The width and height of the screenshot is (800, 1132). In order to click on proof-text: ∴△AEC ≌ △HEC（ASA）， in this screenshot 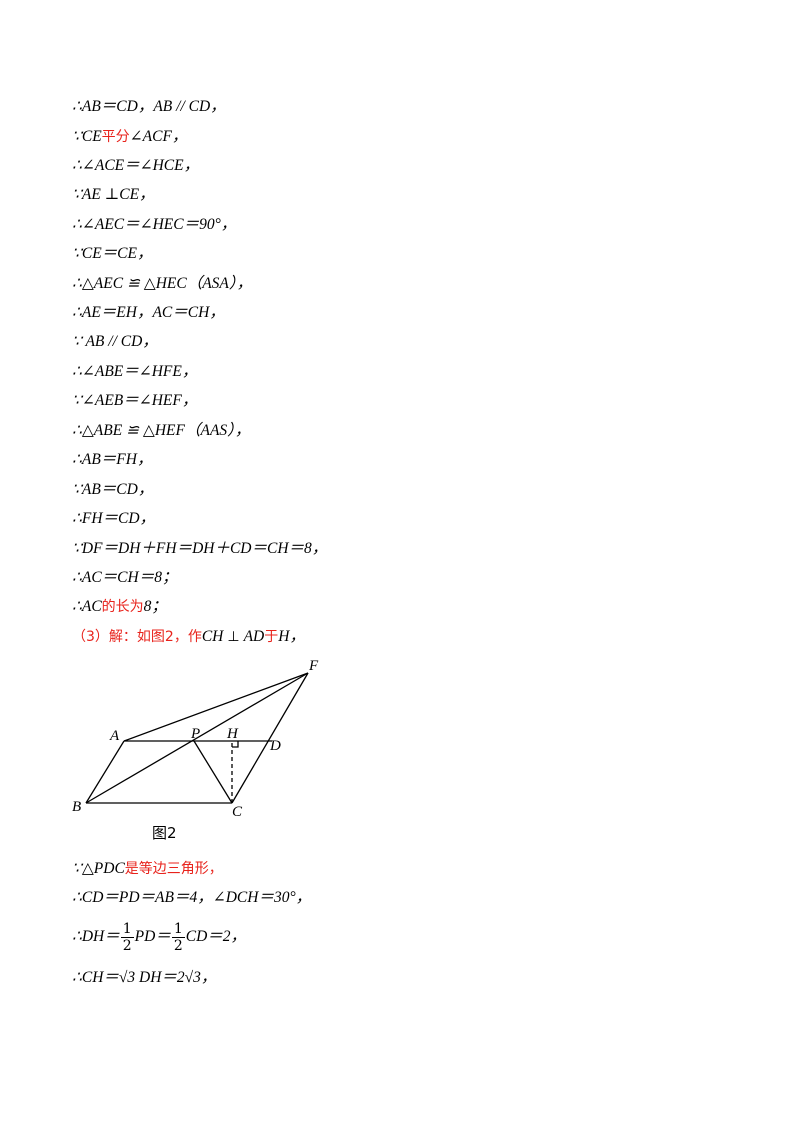, I will do `click(162, 283)`.